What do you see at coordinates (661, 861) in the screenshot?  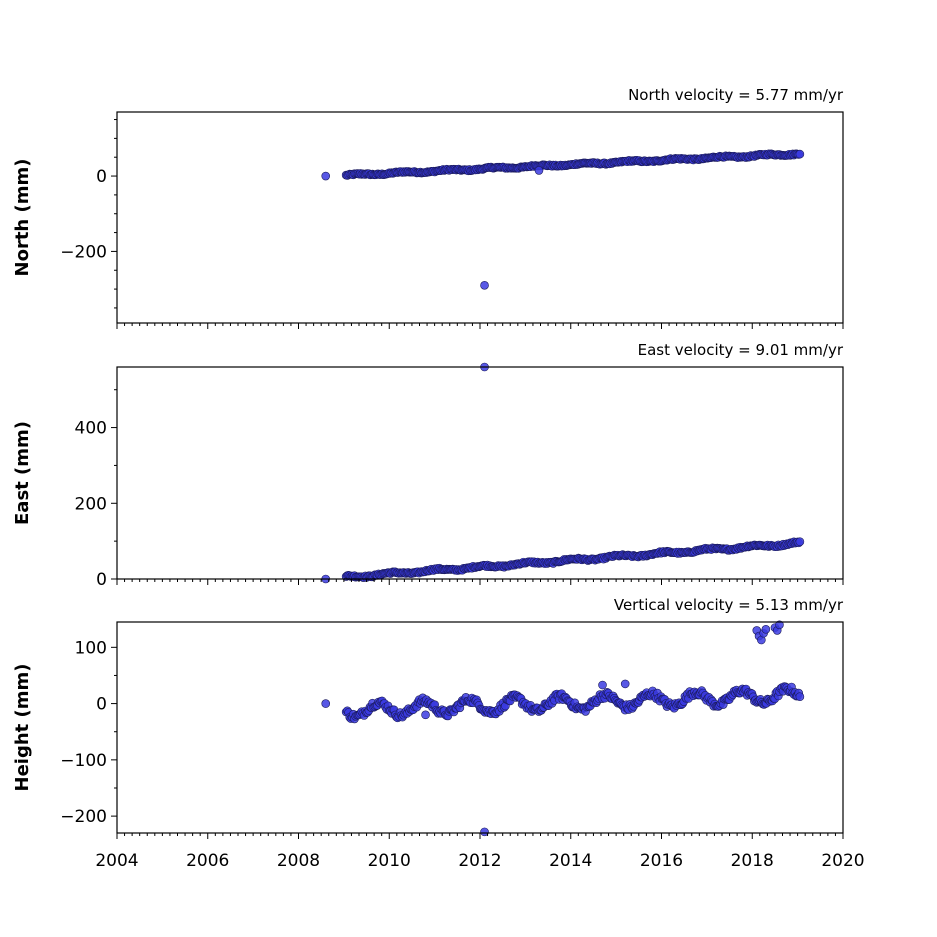 I see `x-tick-label: 2016` at bounding box center [661, 861].